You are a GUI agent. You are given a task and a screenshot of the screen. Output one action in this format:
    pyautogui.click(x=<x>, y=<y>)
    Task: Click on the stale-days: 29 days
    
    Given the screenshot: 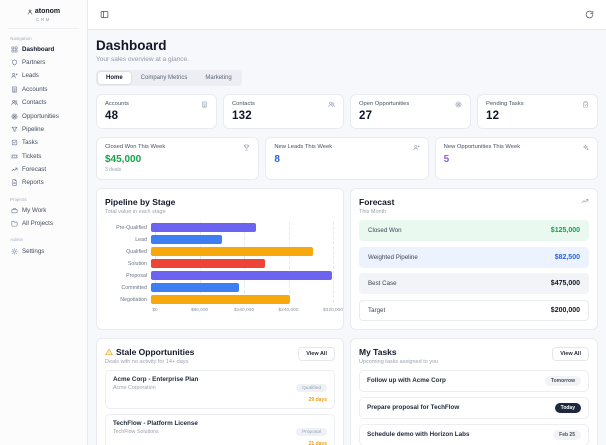 What is the action you would take?
    pyautogui.click(x=317, y=399)
    